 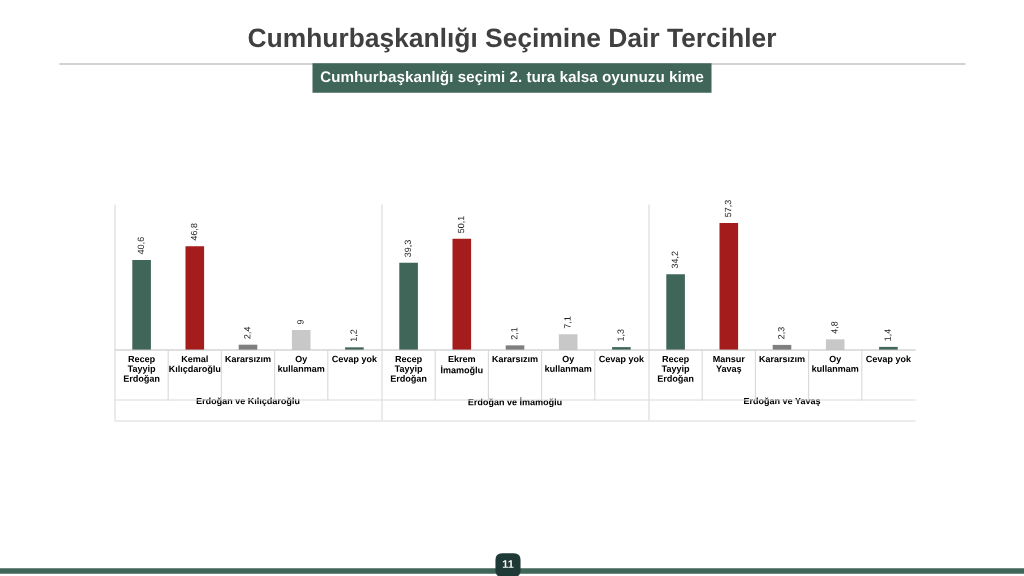 What do you see at coordinates (621, 335) in the screenshot?
I see `data-label: 1,3` at bounding box center [621, 335].